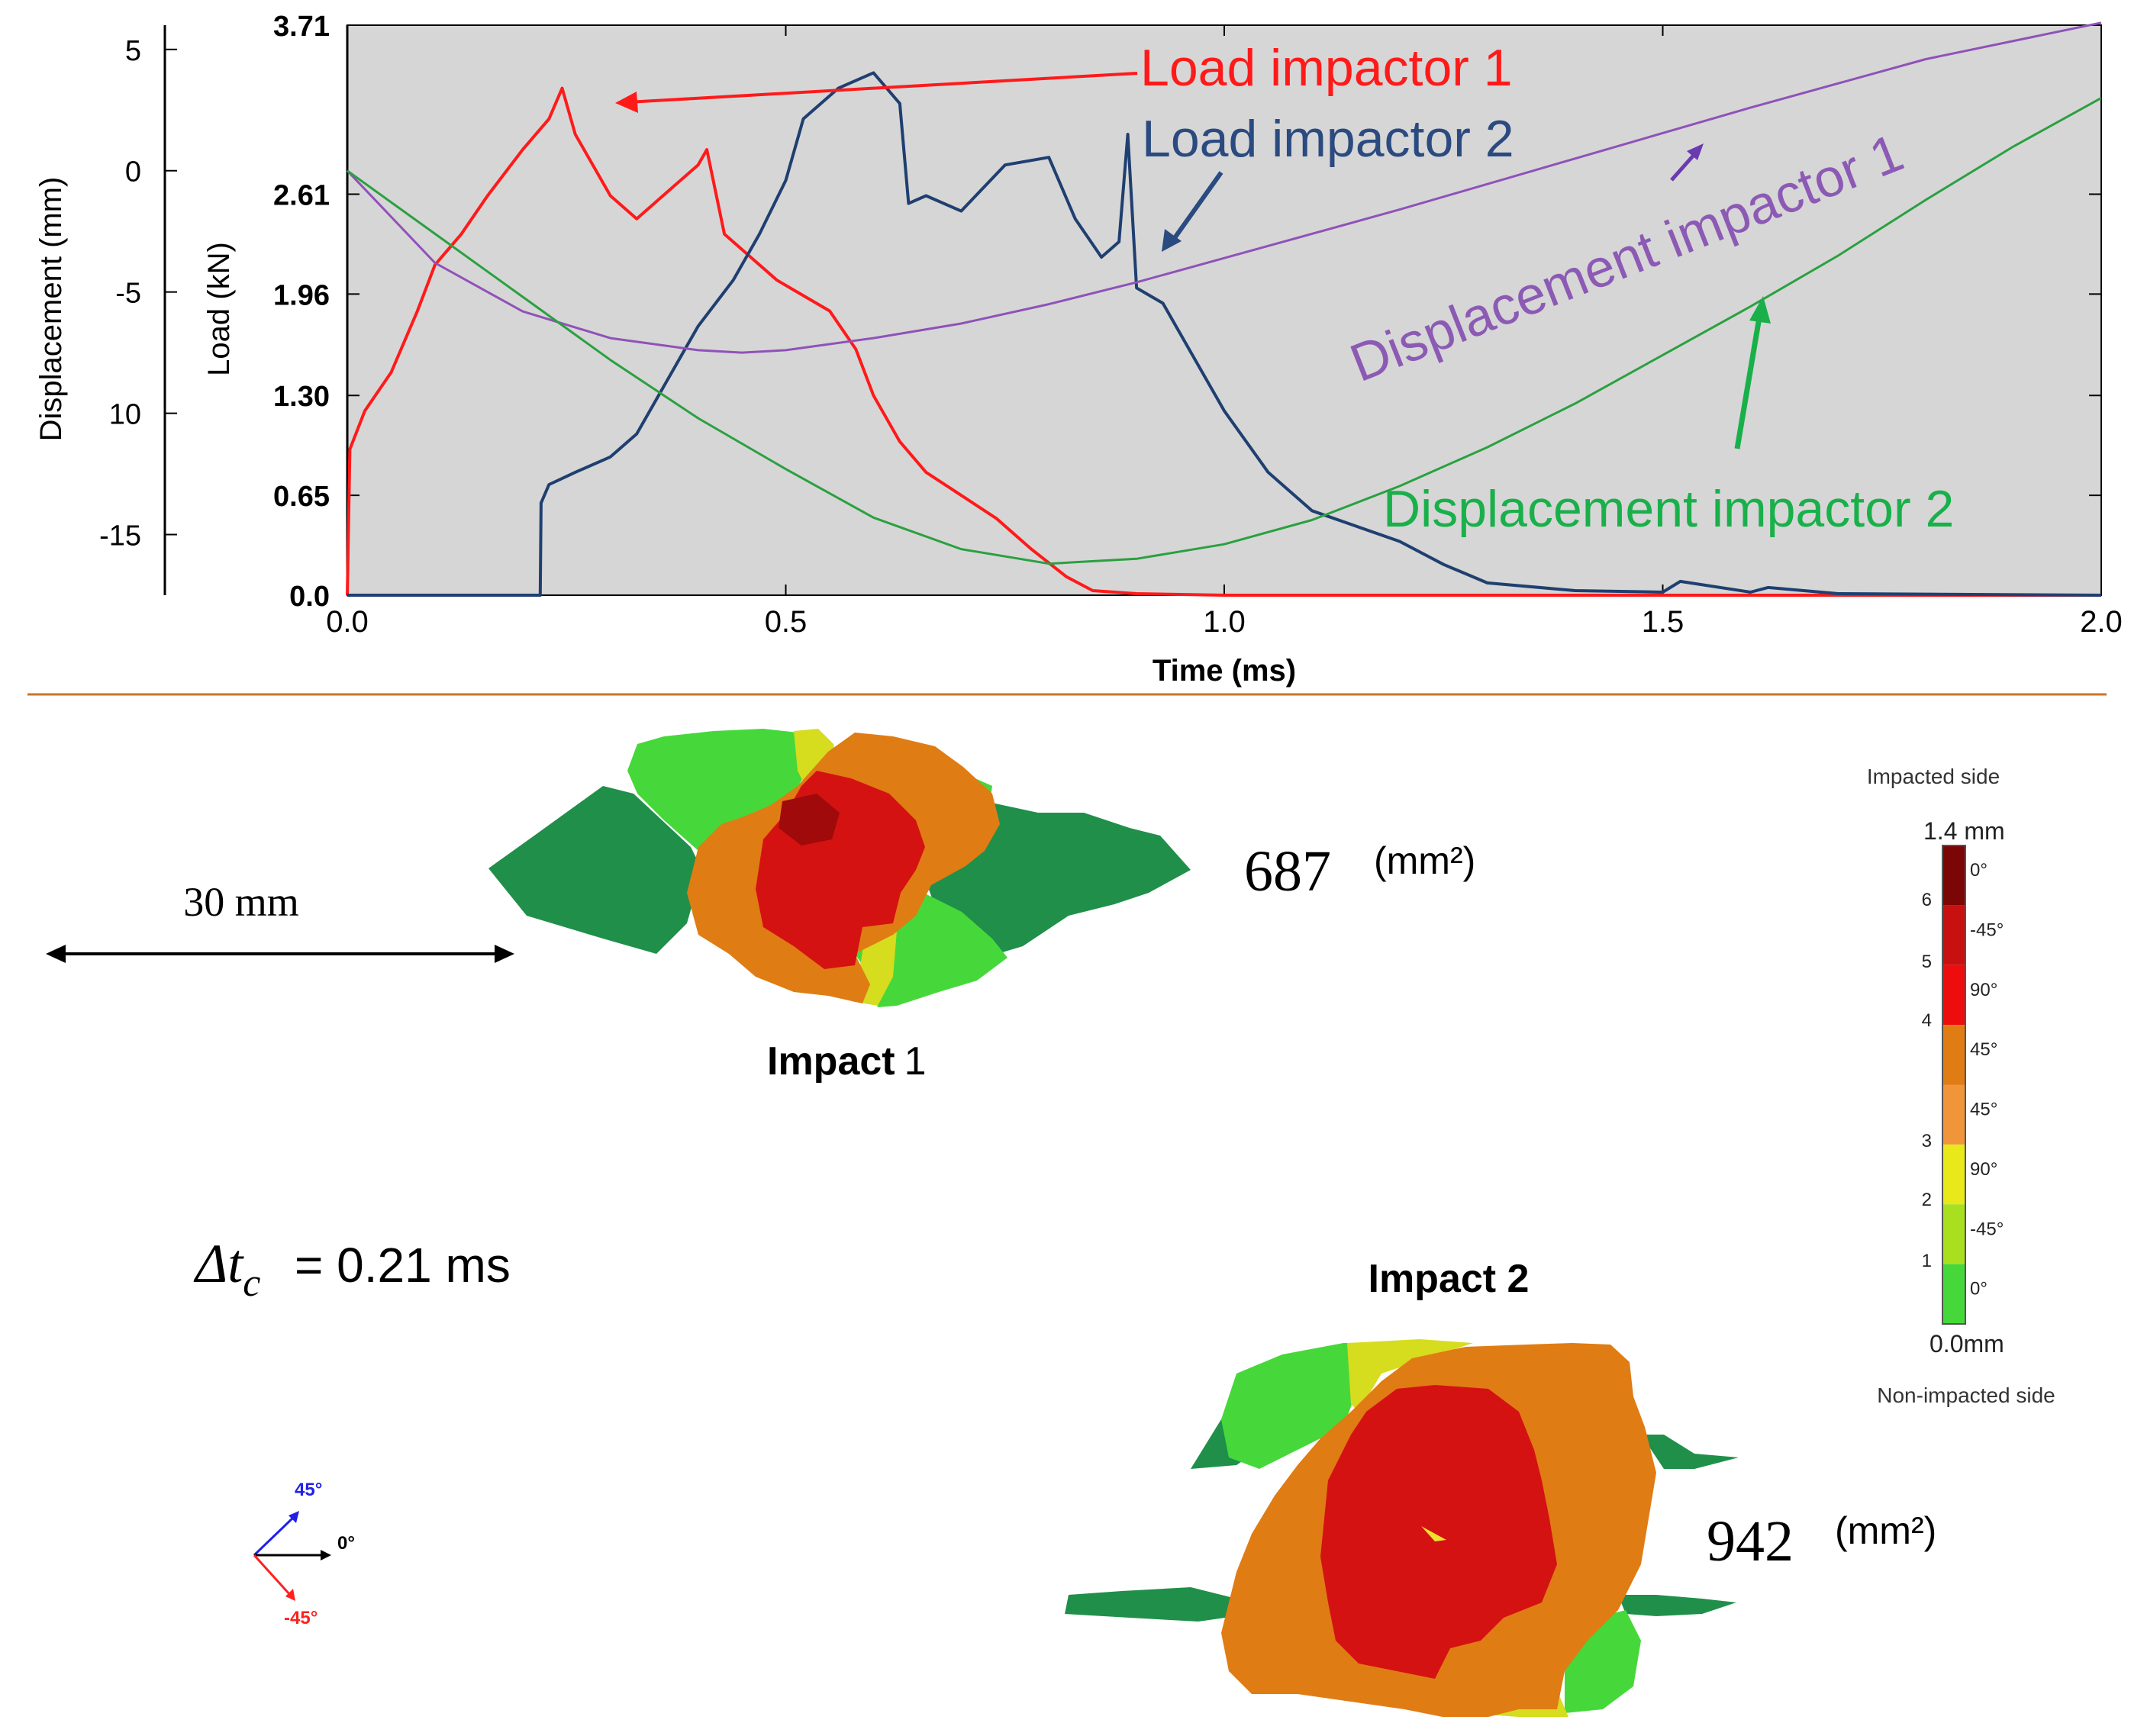 The width and height of the screenshot is (2131, 1736). I want to click on axis-45-label: 45°, so click(308, 1490).